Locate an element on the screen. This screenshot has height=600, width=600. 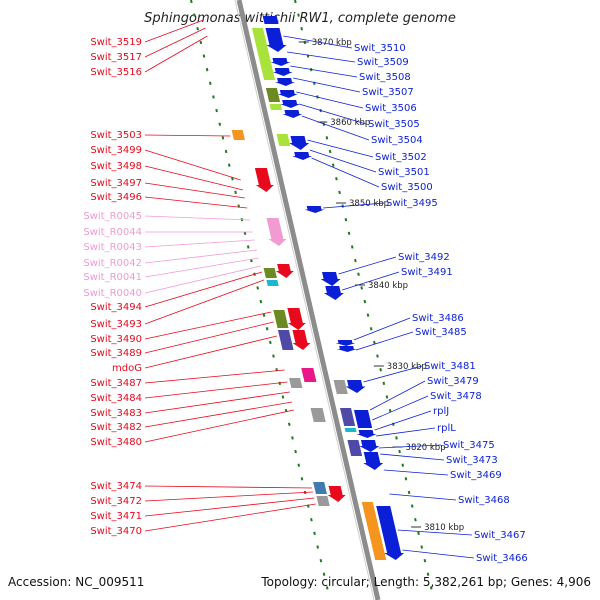
gene-label-left: Swit_3483 is located at coordinates (116, 413).